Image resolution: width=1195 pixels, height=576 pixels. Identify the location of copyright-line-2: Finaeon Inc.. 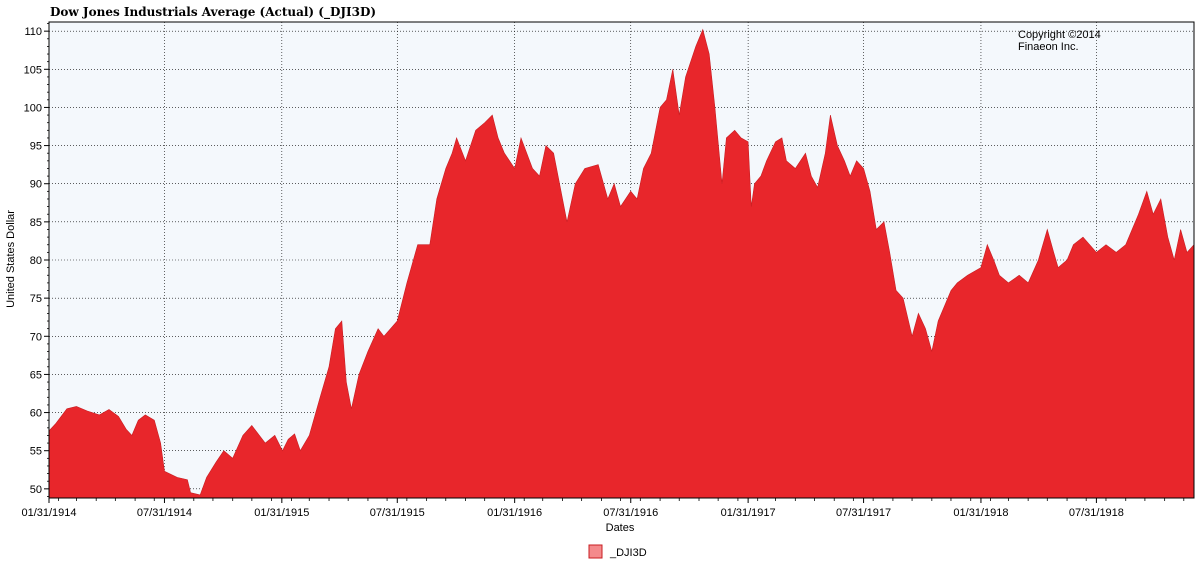
(1048, 47).